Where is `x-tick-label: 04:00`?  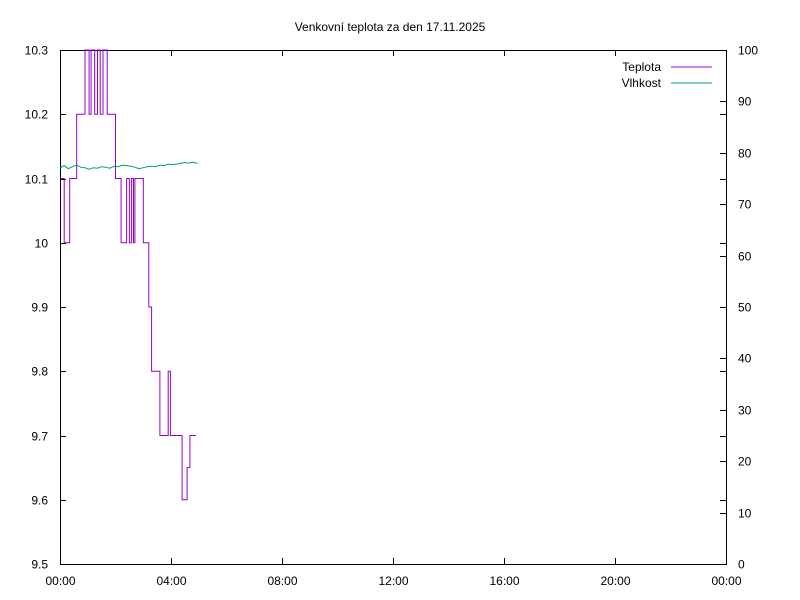 x-tick-label: 04:00 is located at coordinates (171, 581).